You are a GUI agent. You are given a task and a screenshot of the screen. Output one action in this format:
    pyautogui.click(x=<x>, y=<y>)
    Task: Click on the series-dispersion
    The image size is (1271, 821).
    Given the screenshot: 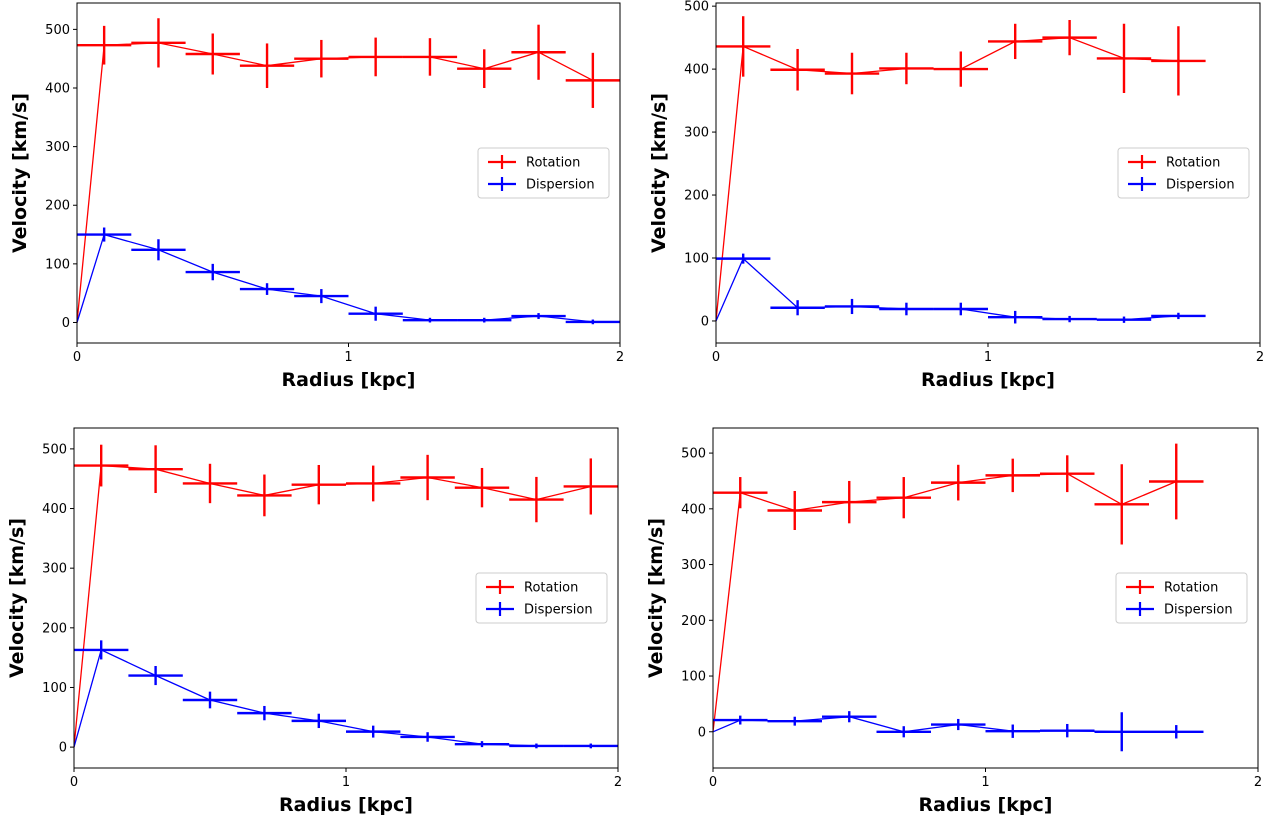 What is the action you would take?
    pyautogui.click(x=960, y=288)
    